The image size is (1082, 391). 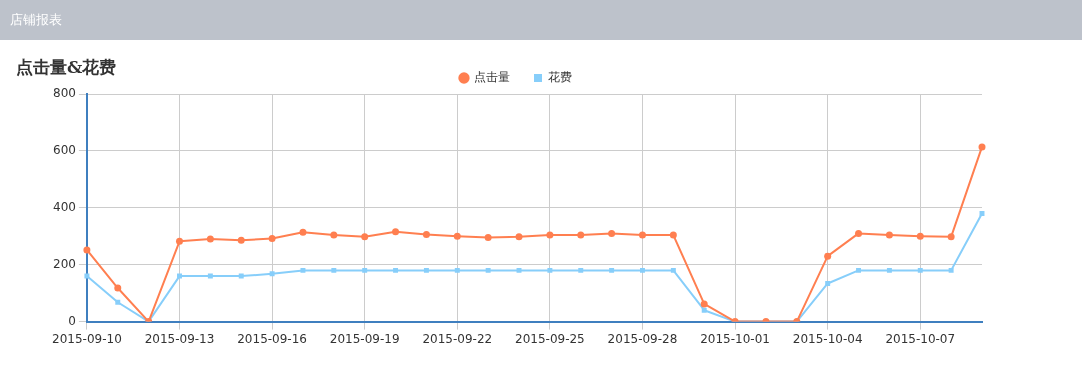 What do you see at coordinates (64, 150) in the screenshot?
I see `y-tick-label: 600` at bounding box center [64, 150].